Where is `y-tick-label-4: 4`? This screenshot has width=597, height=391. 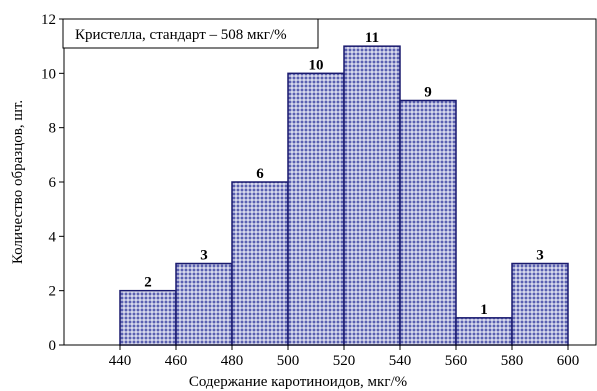
y-tick-label-4: 4 is located at coordinates (53, 237).